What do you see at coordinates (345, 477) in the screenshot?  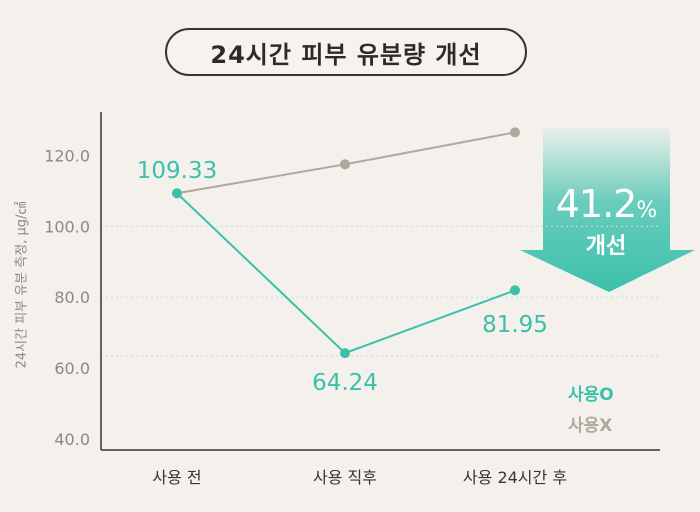 I see `x-tick-label: 사용 직후` at bounding box center [345, 477].